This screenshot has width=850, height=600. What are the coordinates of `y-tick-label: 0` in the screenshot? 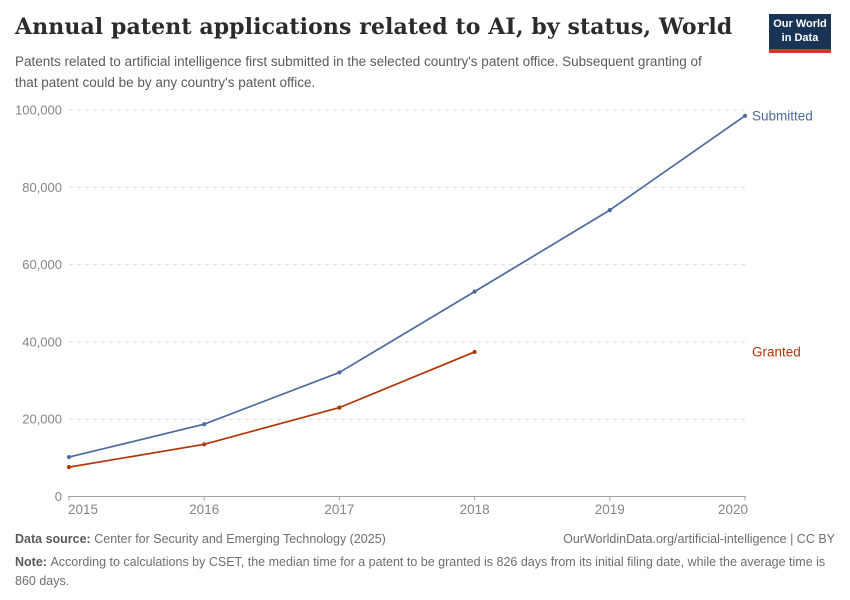 It's located at (58, 496).